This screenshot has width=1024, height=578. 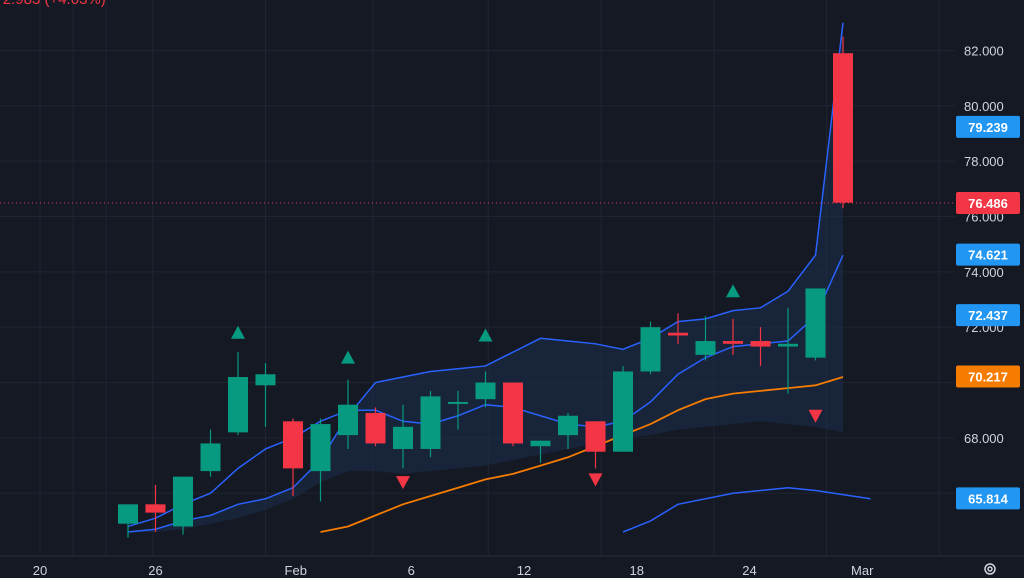 I want to click on y-tick-label: 80.000, so click(x=984, y=106).